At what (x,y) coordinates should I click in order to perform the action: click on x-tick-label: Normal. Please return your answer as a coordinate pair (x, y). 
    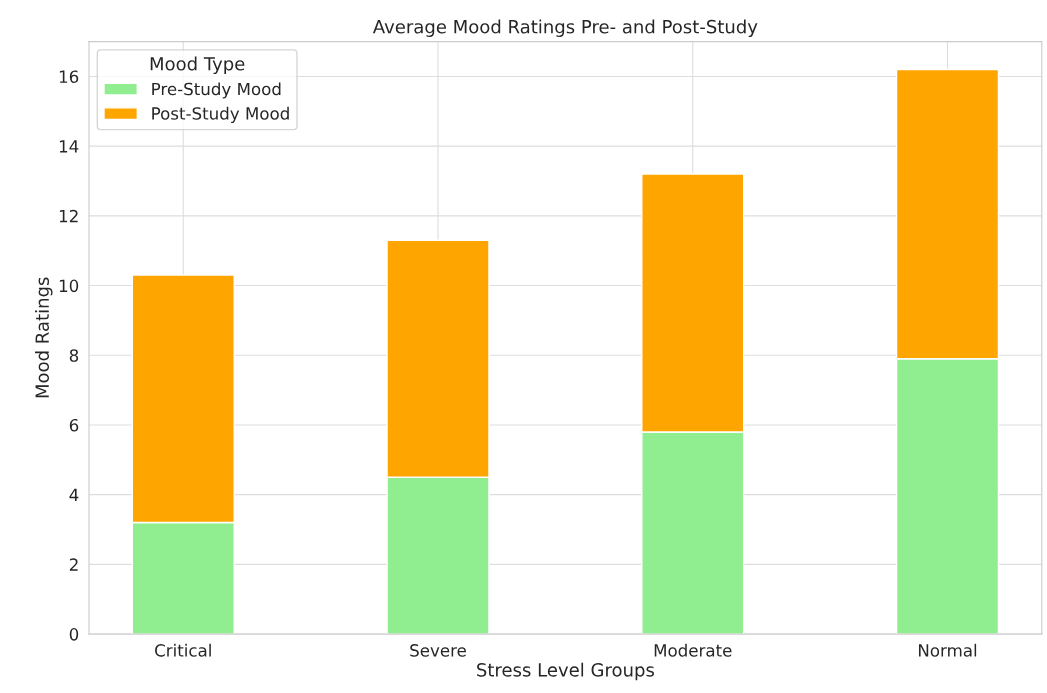
    Looking at the image, I should click on (947, 650).